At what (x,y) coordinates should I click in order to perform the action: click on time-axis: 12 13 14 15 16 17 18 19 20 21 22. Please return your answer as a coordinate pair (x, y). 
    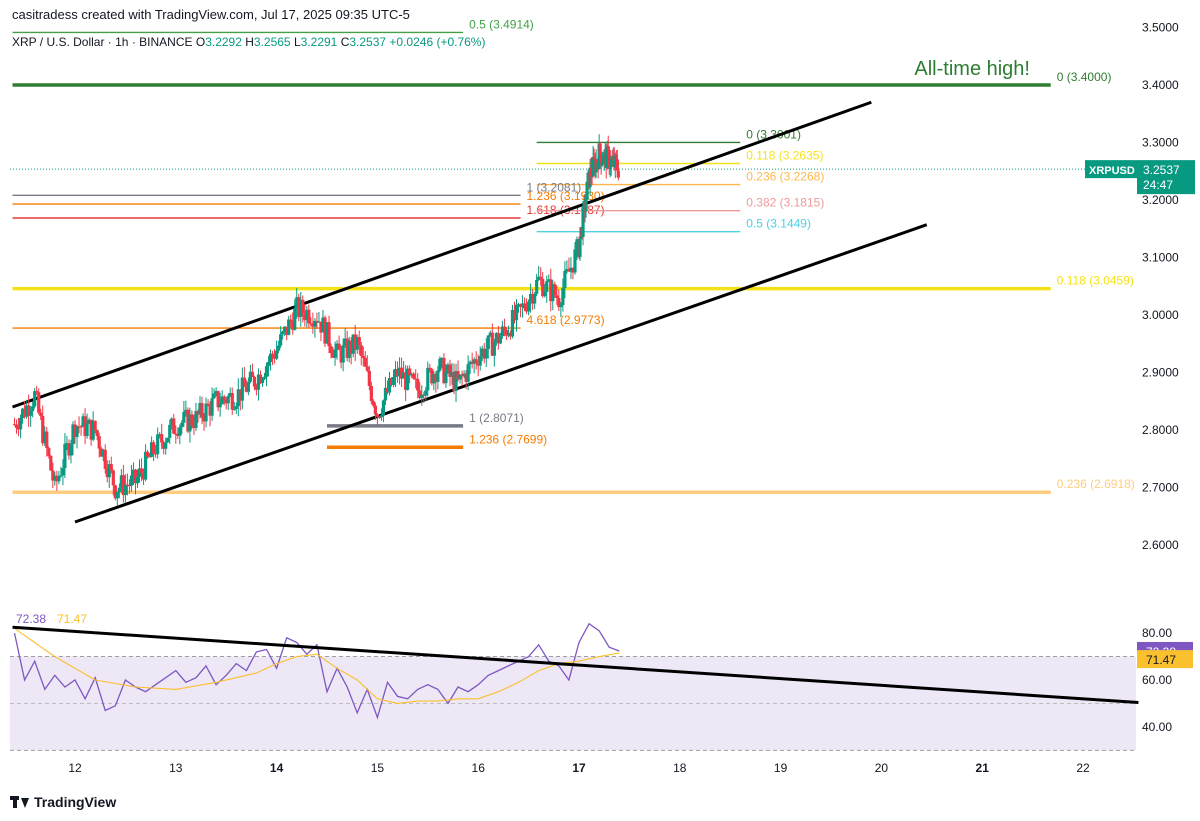
    Looking at the image, I should click on (579, 768).